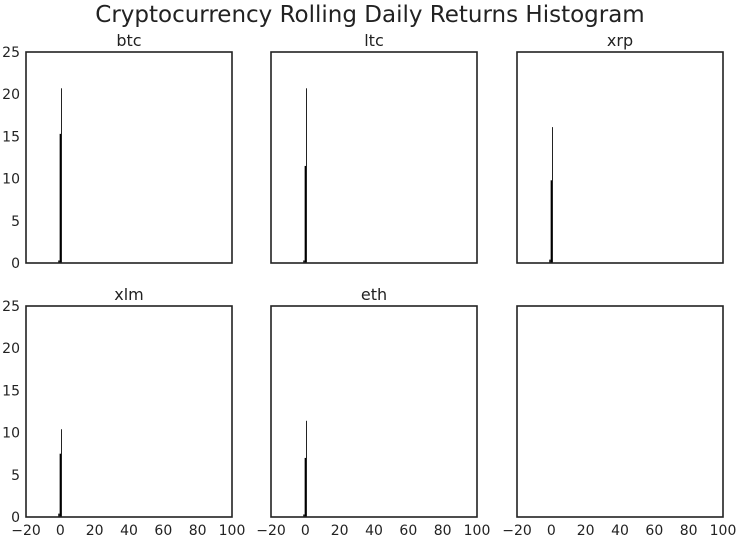 The height and width of the screenshot is (542, 740). What do you see at coordinates (374, 294) in the screenshot?
I see `subplot-title: eth` at bounding box center [374, 294].